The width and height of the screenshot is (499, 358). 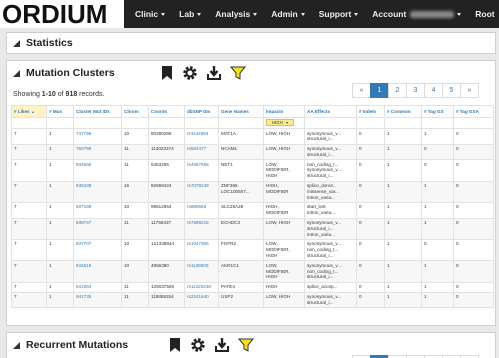 I want to click on impact-filter: HIGH, so click(x=280, y=122).